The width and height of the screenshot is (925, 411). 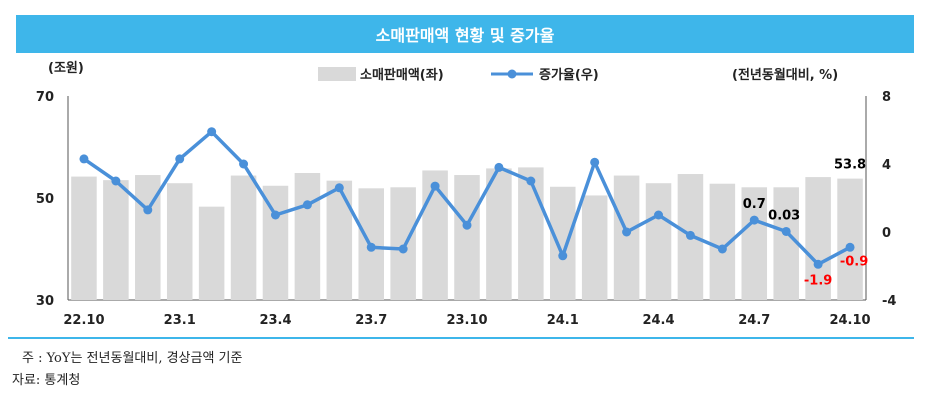 I want to click on right-tick-label: -4, so click(x=889, y=301).